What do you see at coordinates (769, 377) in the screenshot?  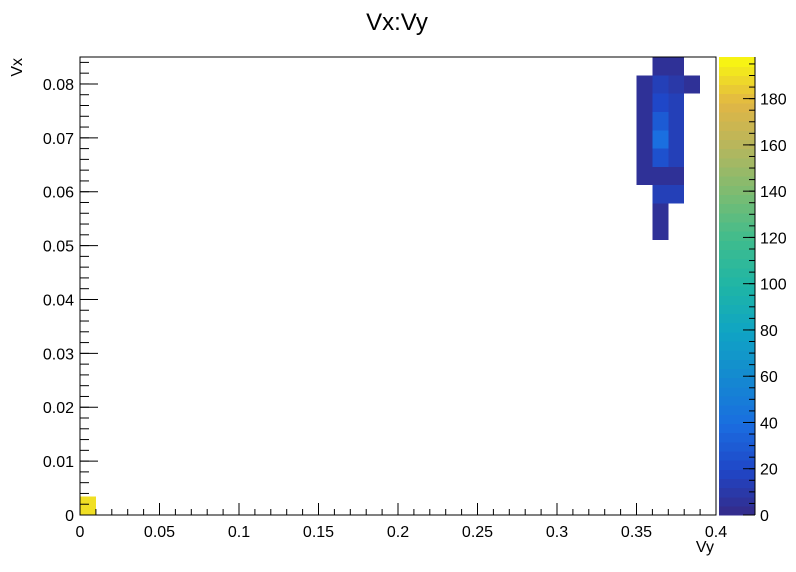 I see `palette-tick-label-3: 60` at bounding box center [769, 377].